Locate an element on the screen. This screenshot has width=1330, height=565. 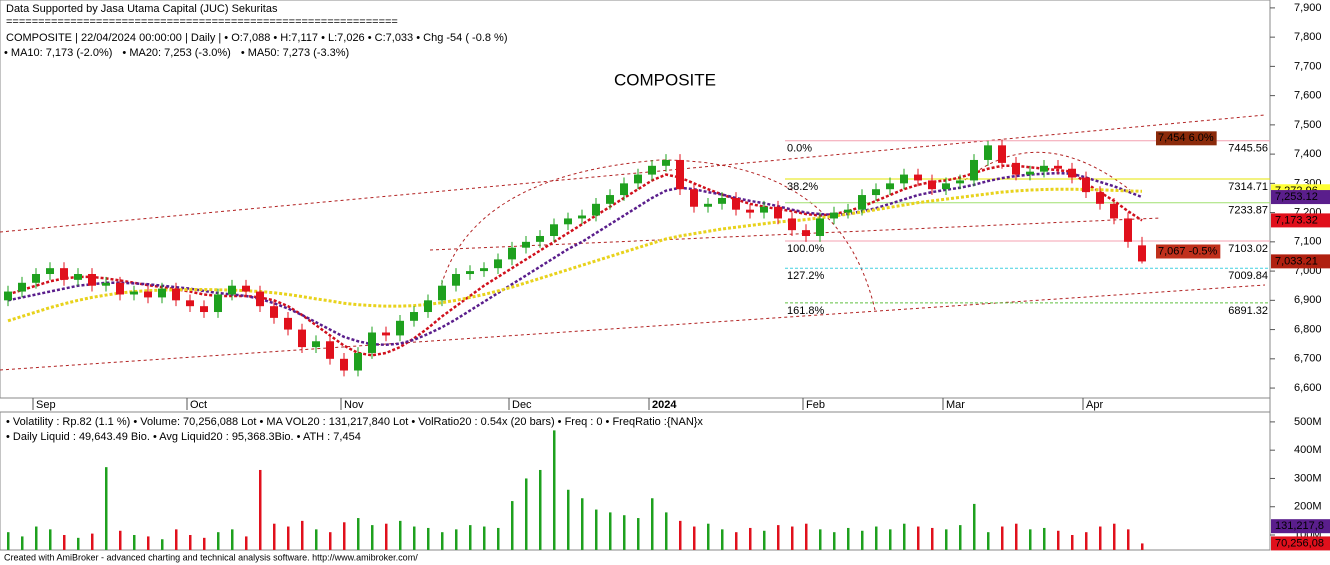
fib-value: 7314.71 is located at coordinates (1248, 187).